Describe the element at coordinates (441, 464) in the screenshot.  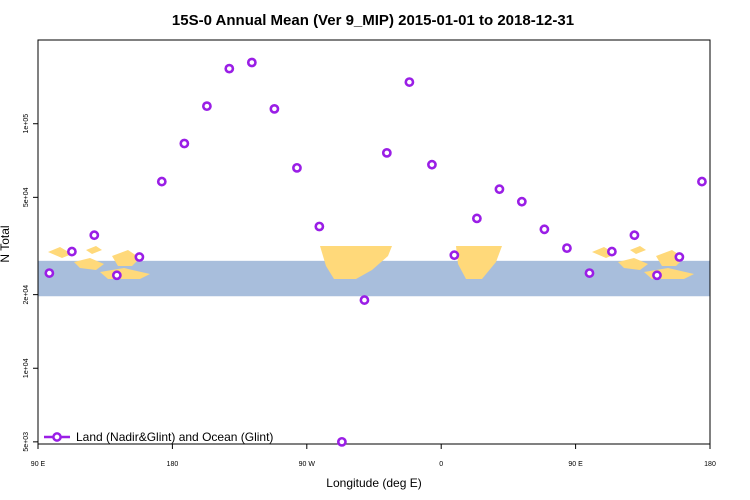
I see `x-tick-label: 0` at that location.